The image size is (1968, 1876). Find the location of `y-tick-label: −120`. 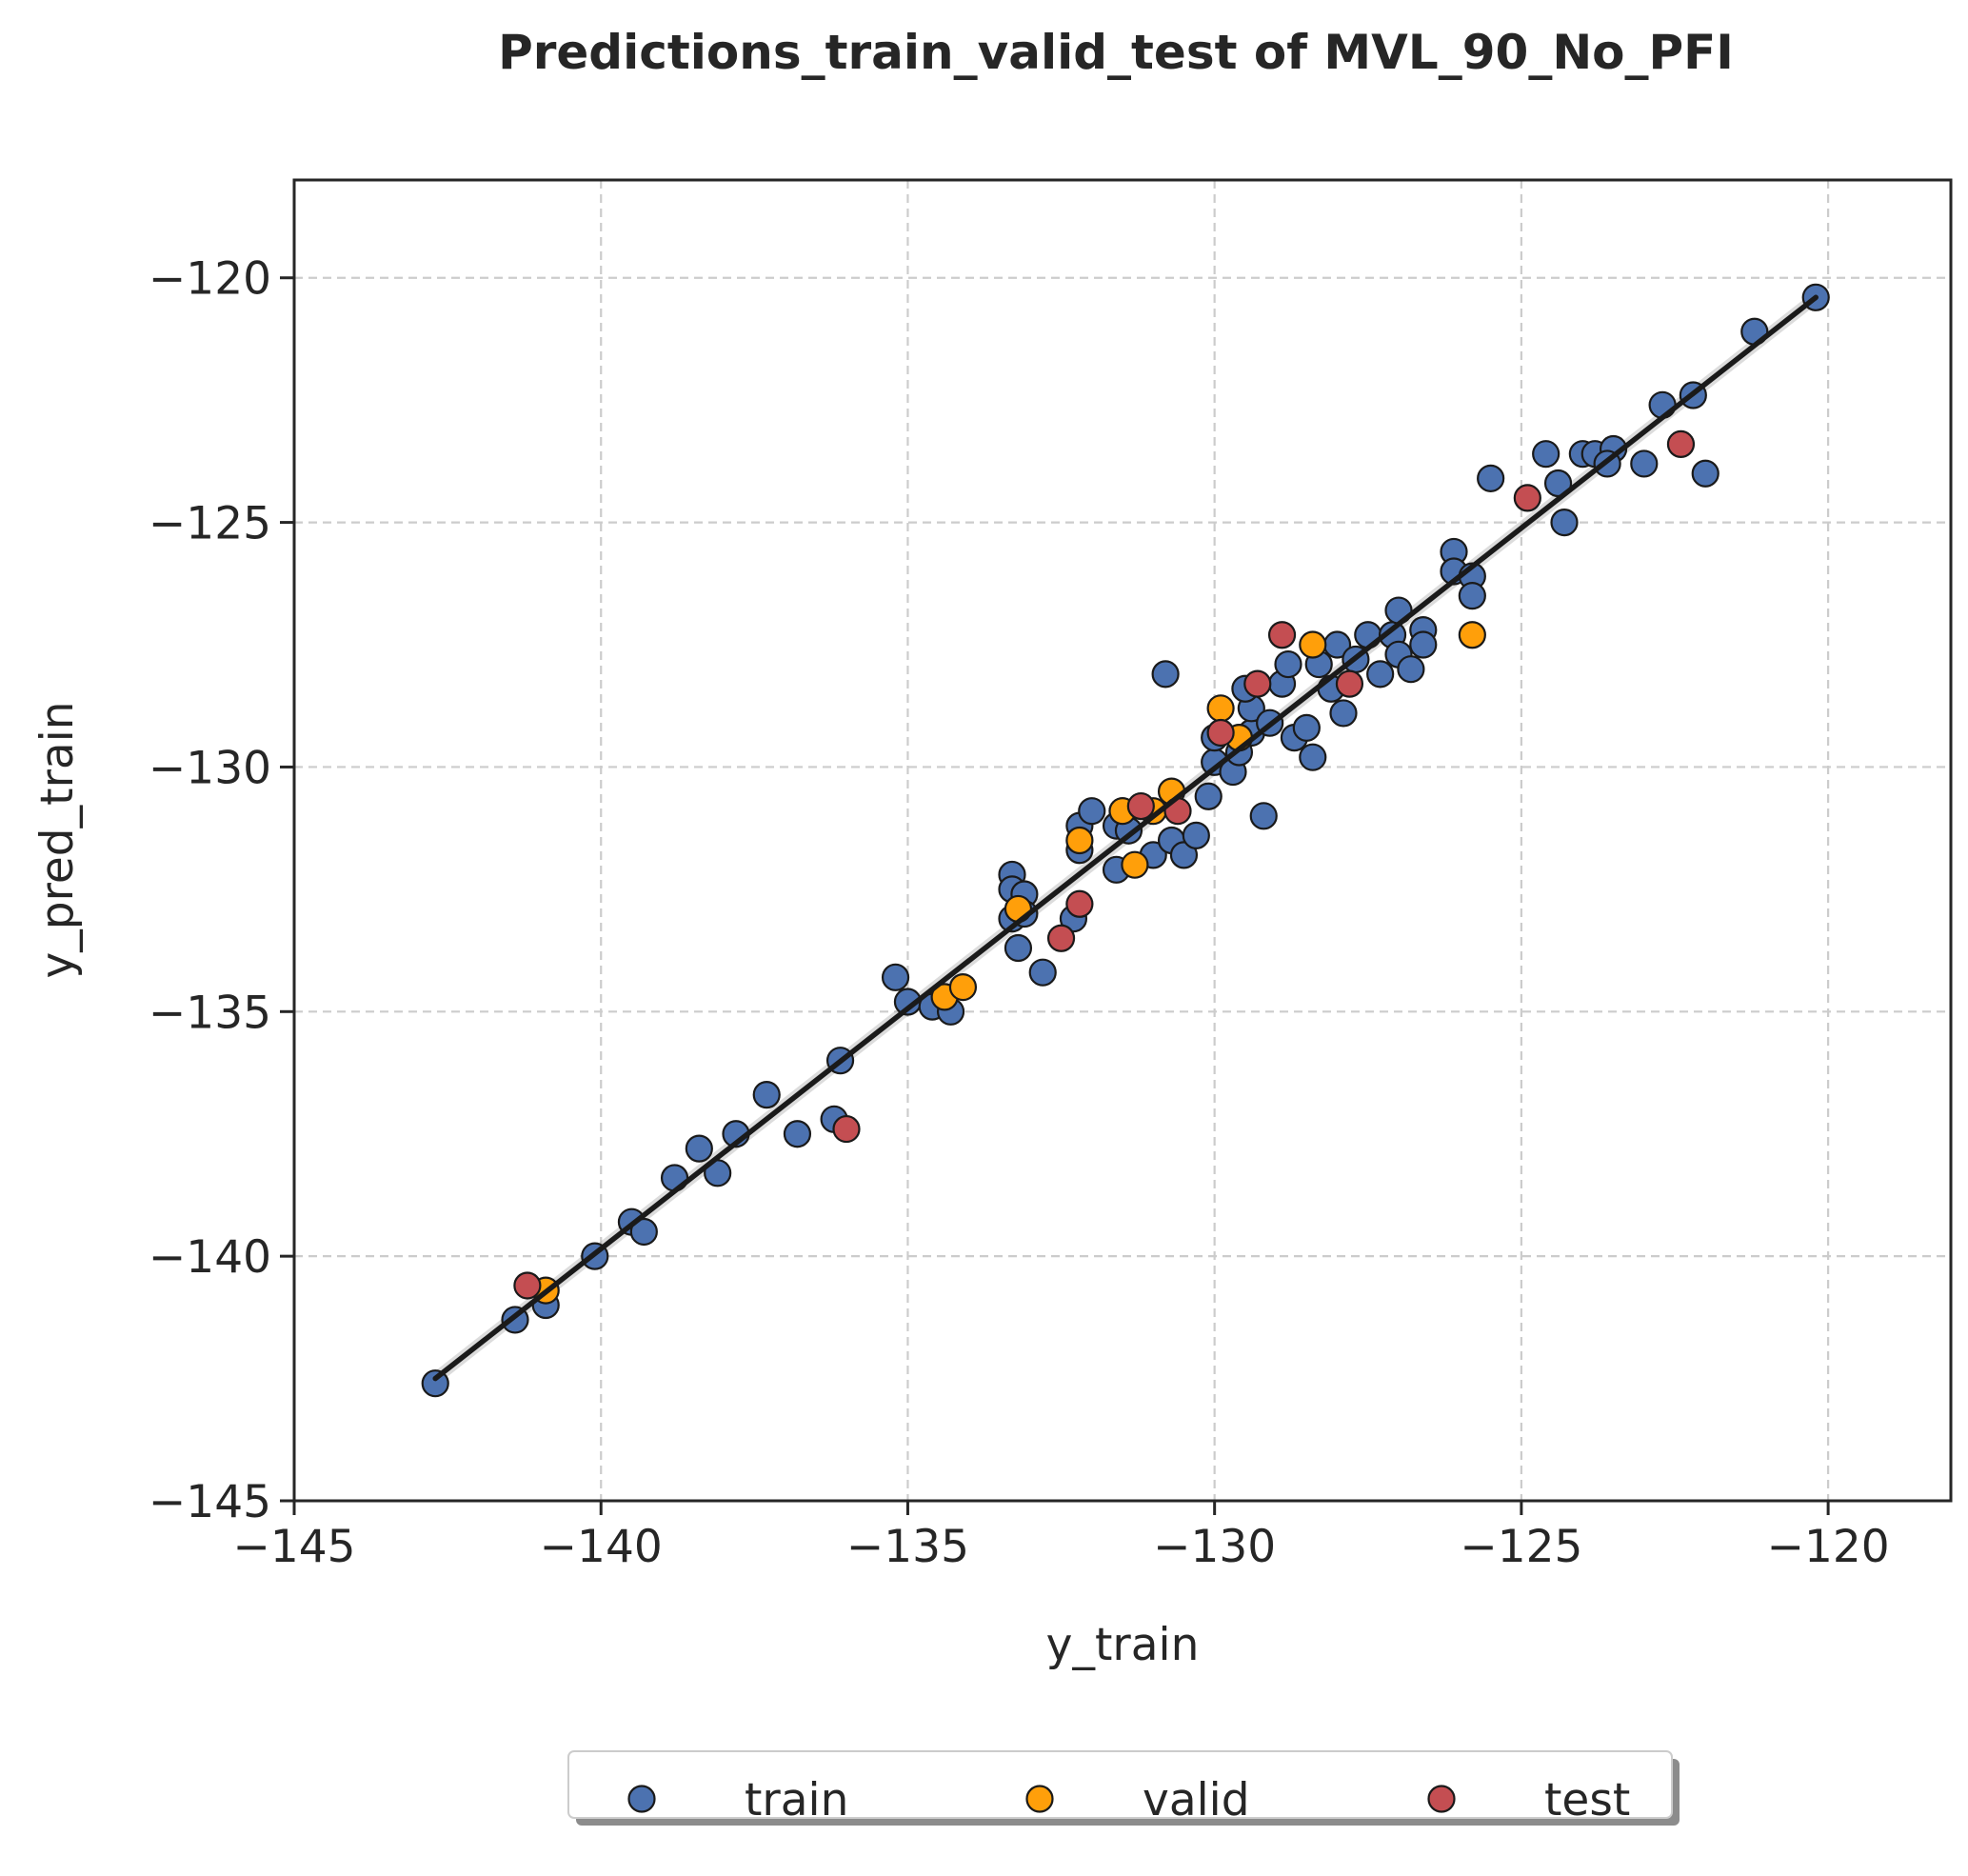

y-tick-label: −120 is located at coordinates (210, 279).